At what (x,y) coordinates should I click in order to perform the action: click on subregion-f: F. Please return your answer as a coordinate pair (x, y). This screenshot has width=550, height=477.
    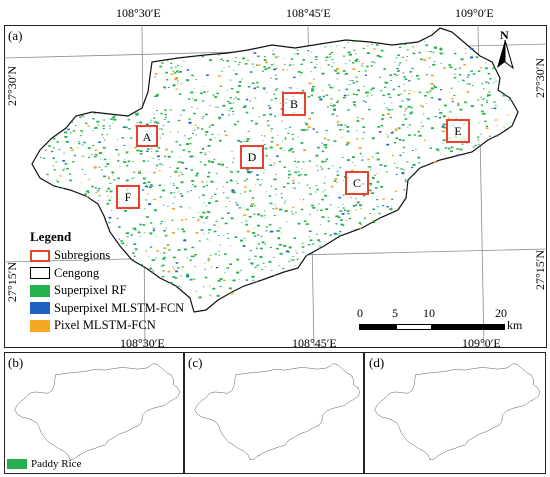
    Looking at the image, I should click on (128, 197).